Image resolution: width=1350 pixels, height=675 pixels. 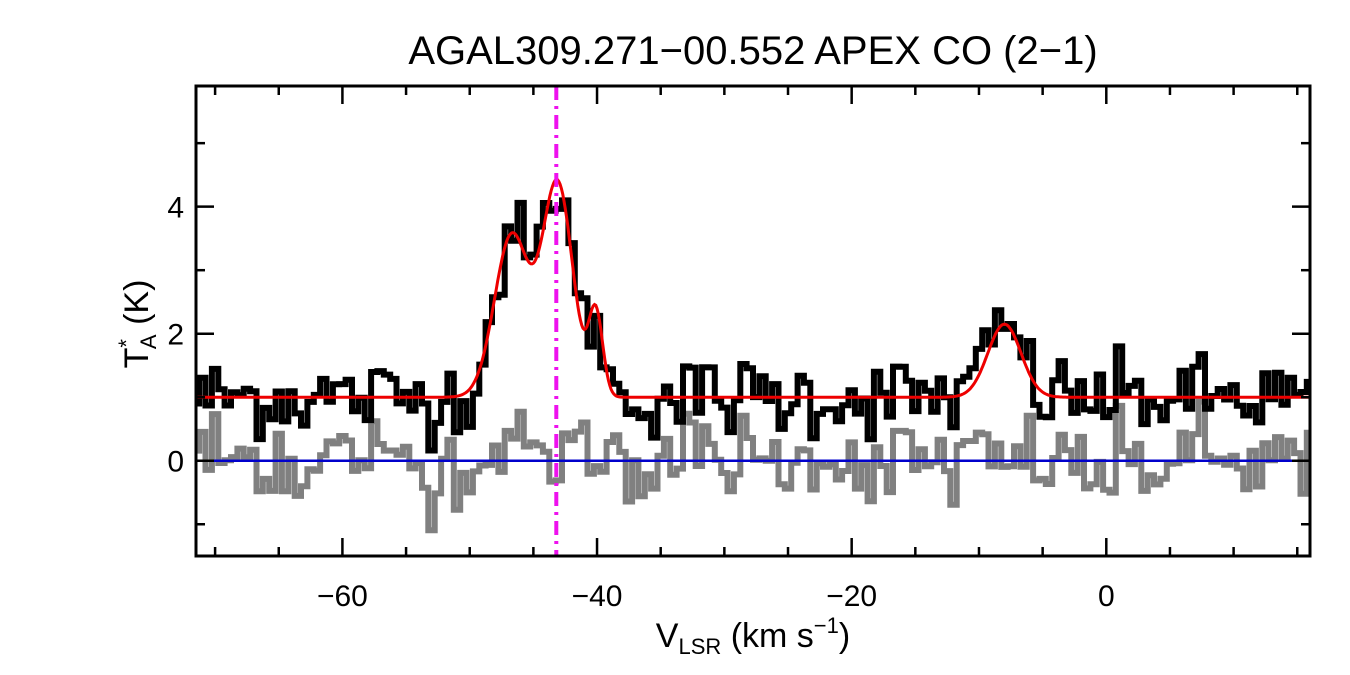 What do you see at coordinates (1106, 596) in the screenshot?
I see `x-tick-label: 0` at bounding box center [1106, 596].